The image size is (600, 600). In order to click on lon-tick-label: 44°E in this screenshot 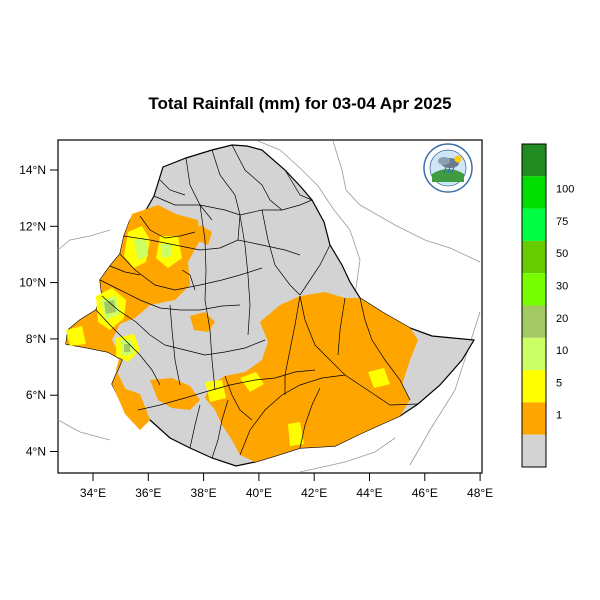, I will do `click(369, 493)`.